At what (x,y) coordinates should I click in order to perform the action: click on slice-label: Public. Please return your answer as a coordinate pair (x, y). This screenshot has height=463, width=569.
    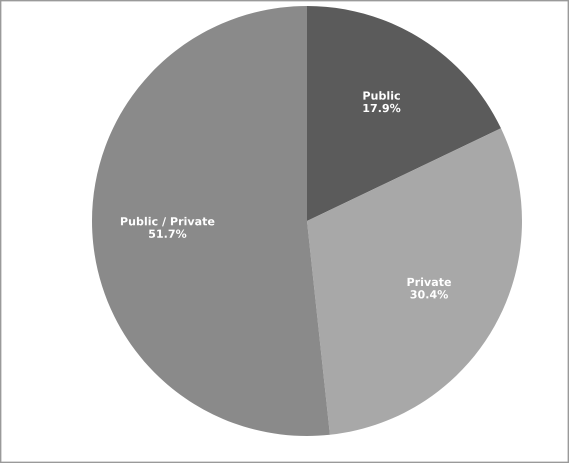
    Looking at the image, I should click on (381, 95).